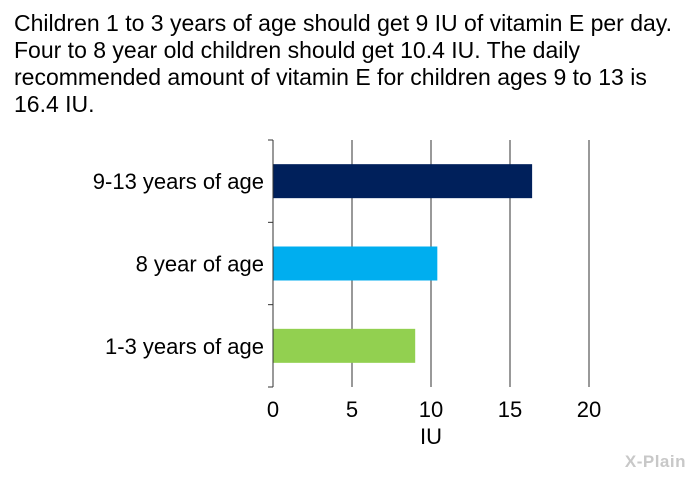  Describe the element at coordinates (431, 409) in the screenshot. I see `x-tick-label: 10` at that location.